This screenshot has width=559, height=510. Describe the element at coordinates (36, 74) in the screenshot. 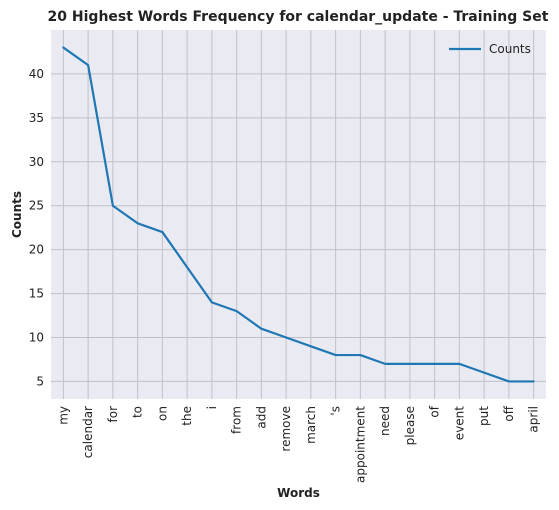

I see `y-tick-label: 40` at that location.